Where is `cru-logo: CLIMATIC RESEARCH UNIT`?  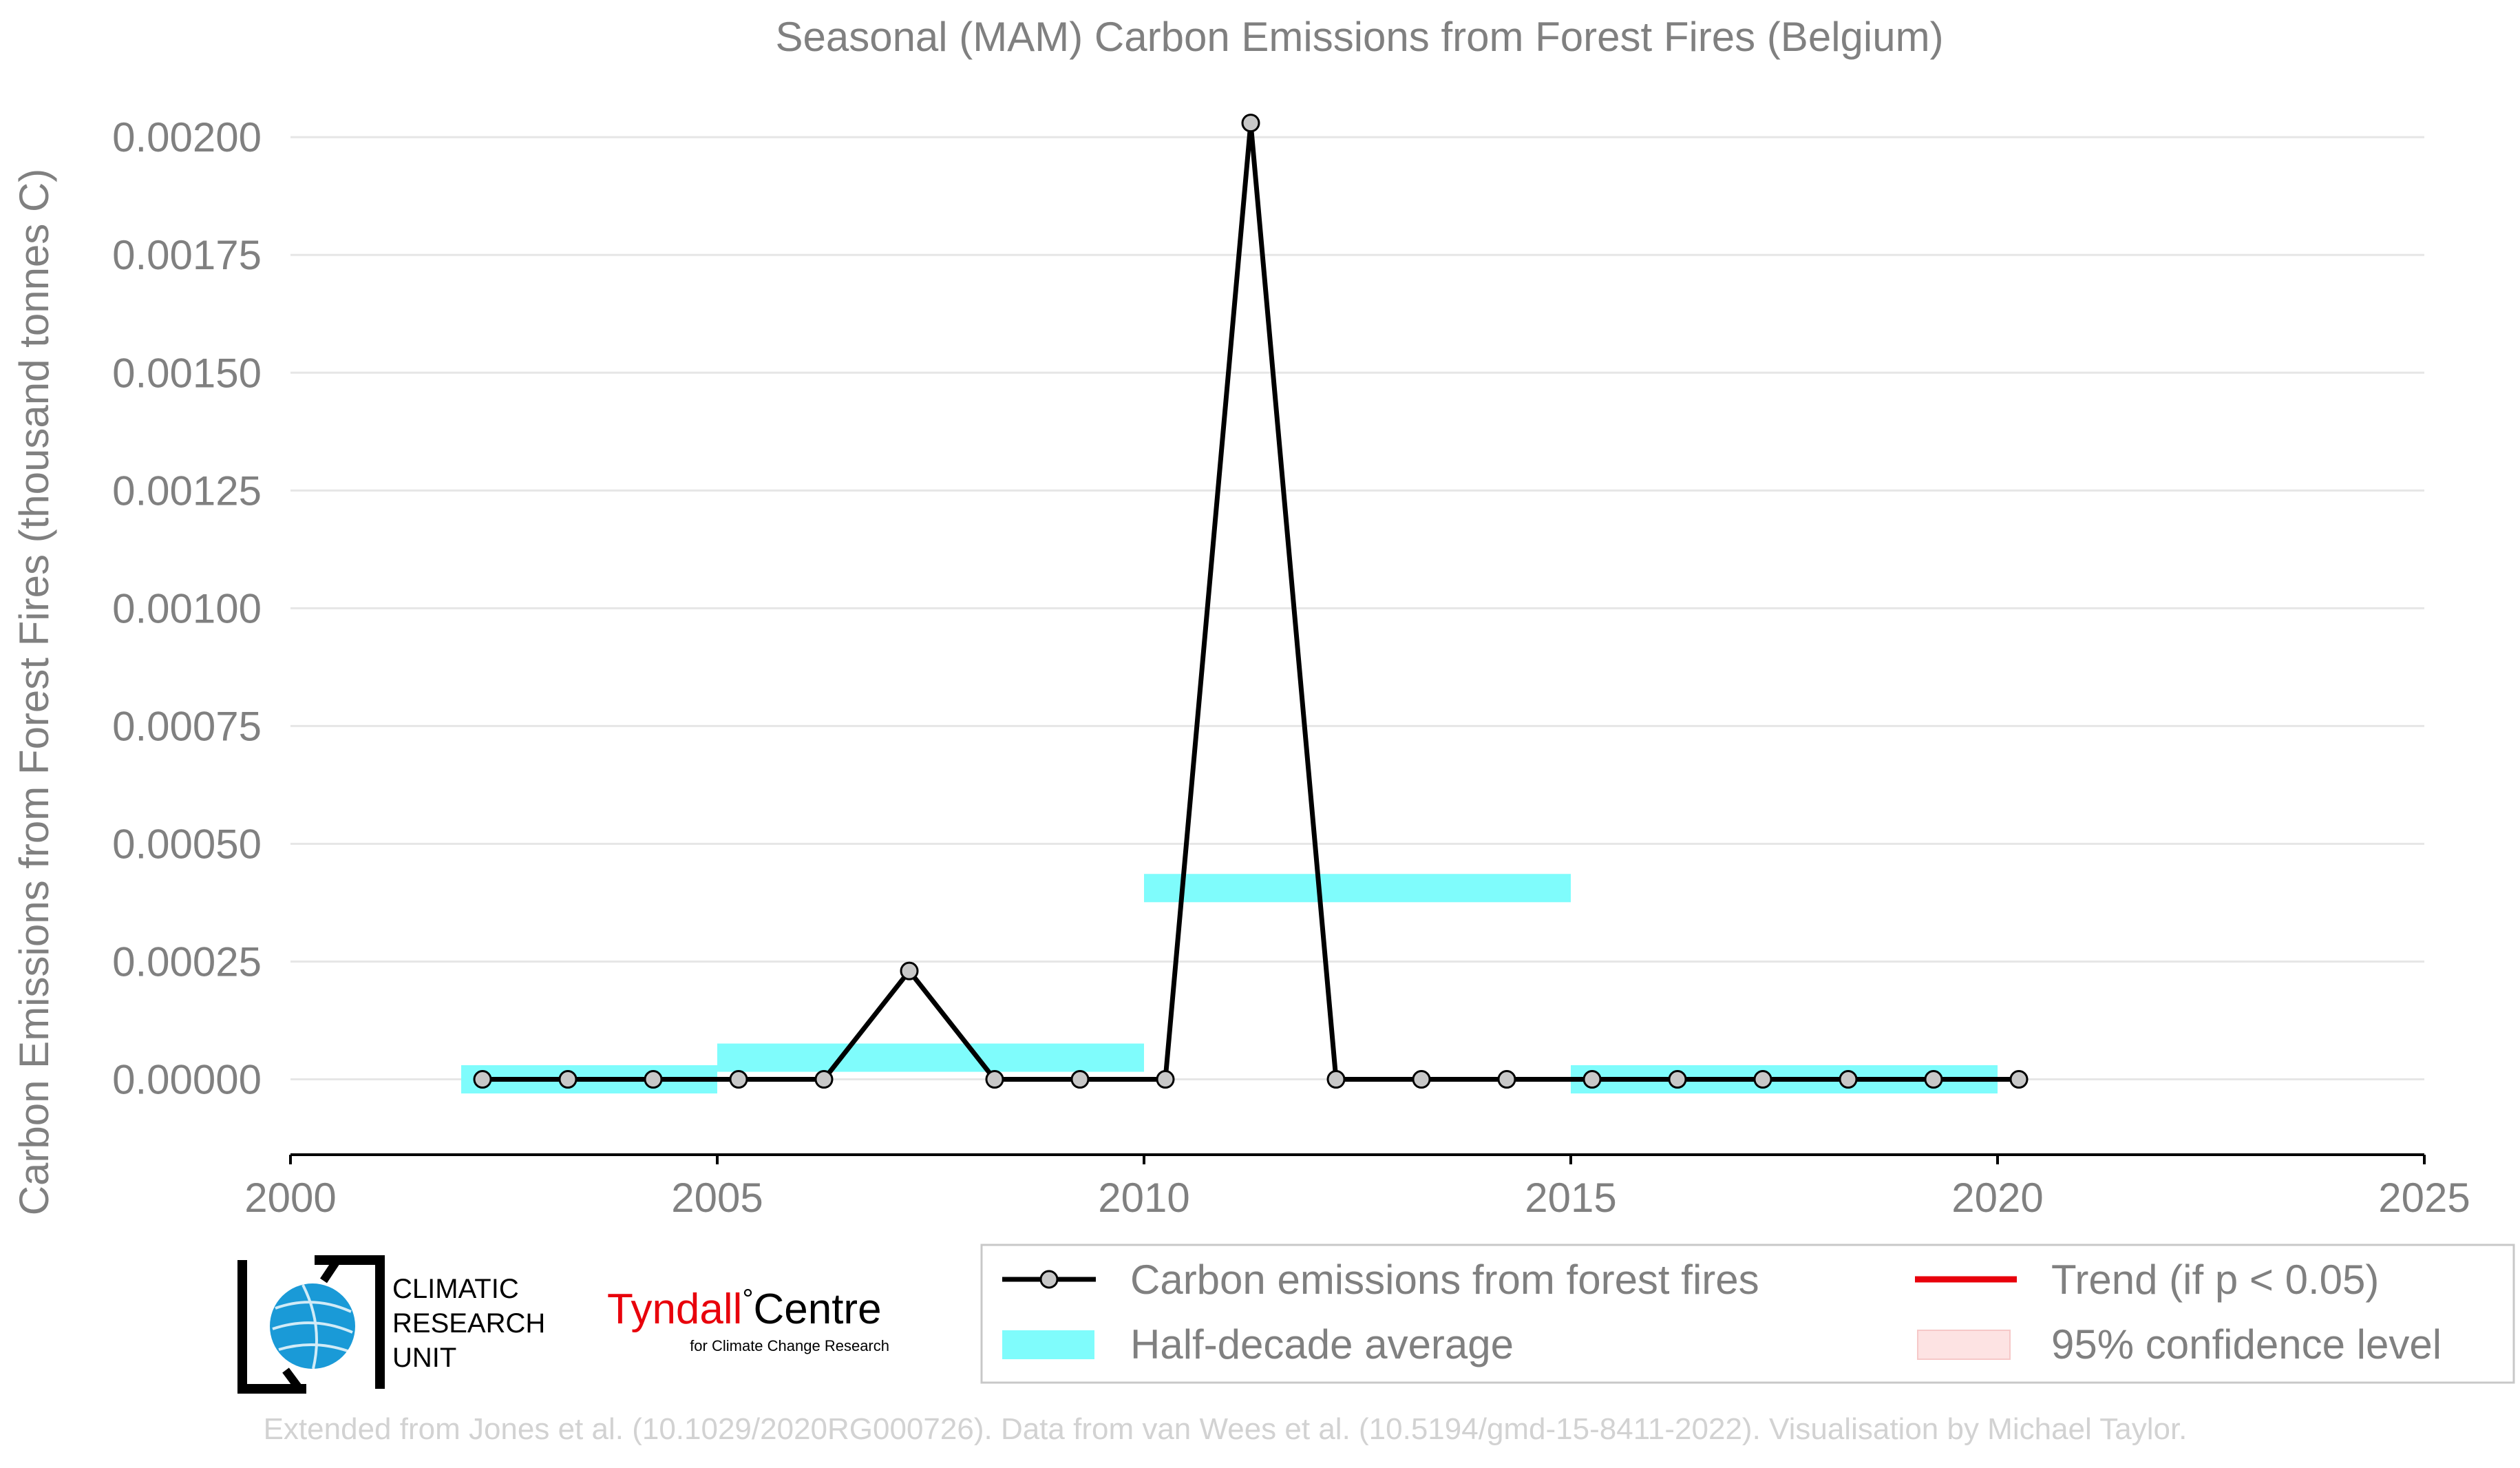 cru-logo: CLIMATIC RESEARCH UNIT is located at coordinates (391, 1324).